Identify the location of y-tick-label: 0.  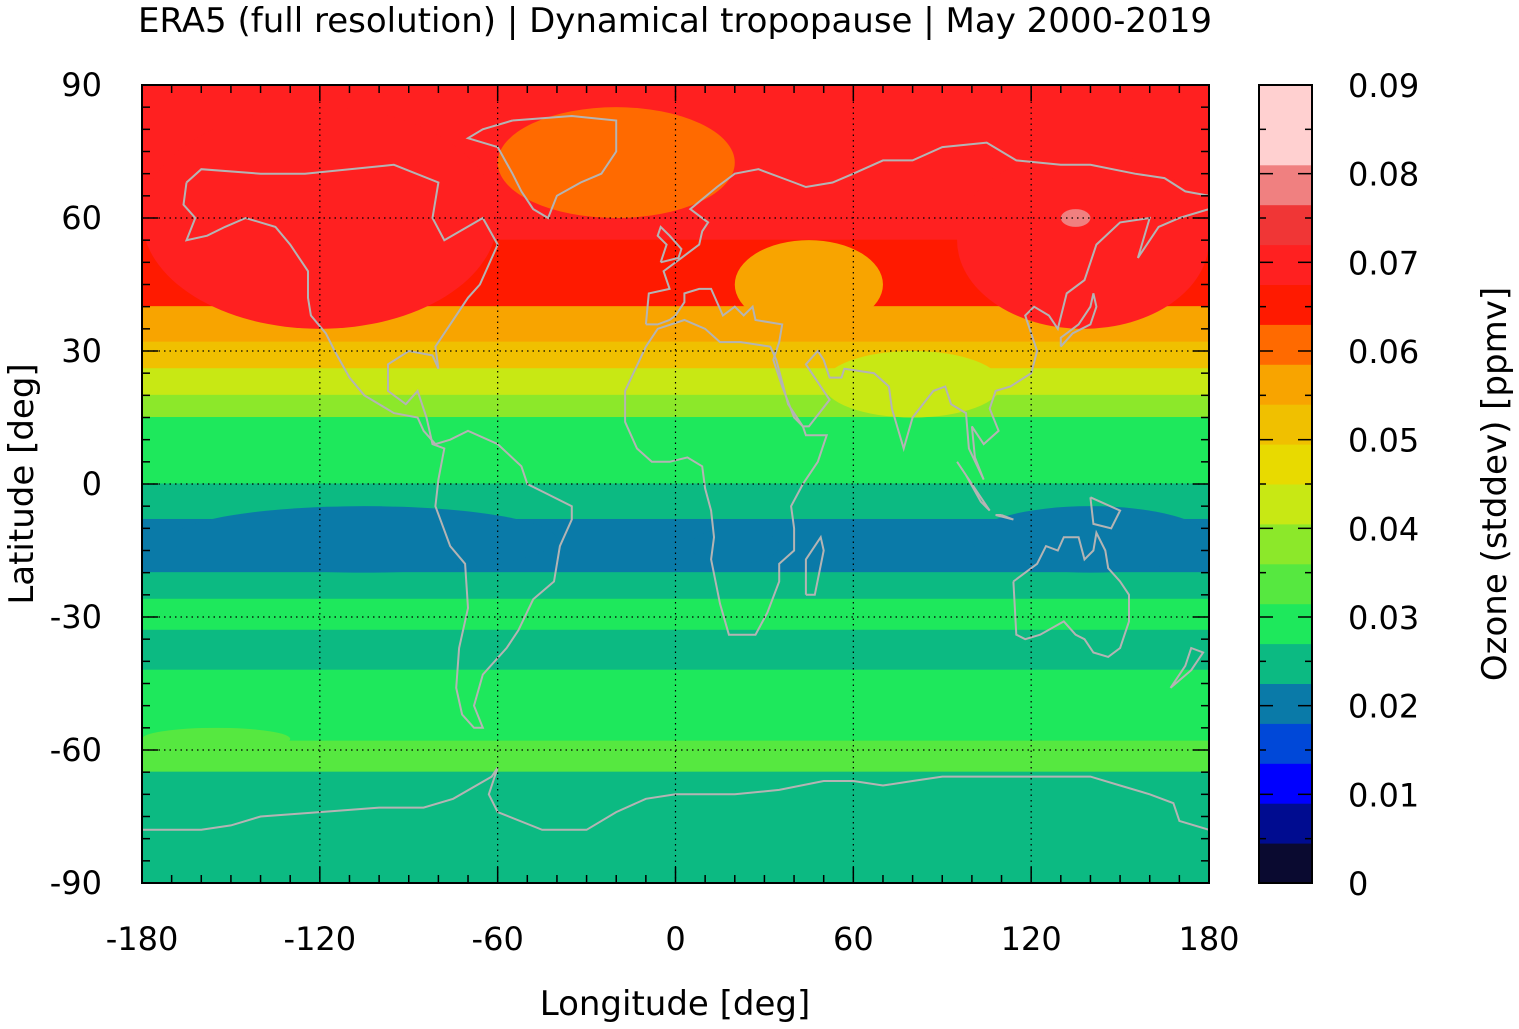
(92, 484).